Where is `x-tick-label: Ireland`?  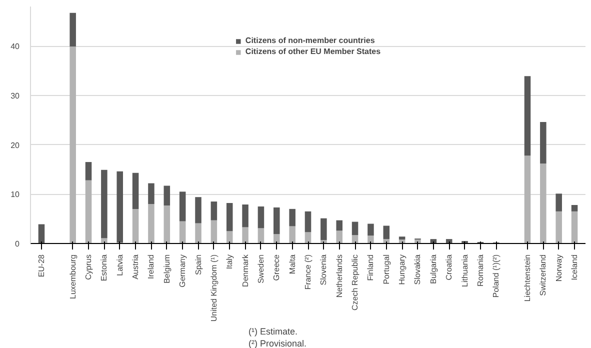 x-tick-label: Ireland is located at coordinates (151, 266).